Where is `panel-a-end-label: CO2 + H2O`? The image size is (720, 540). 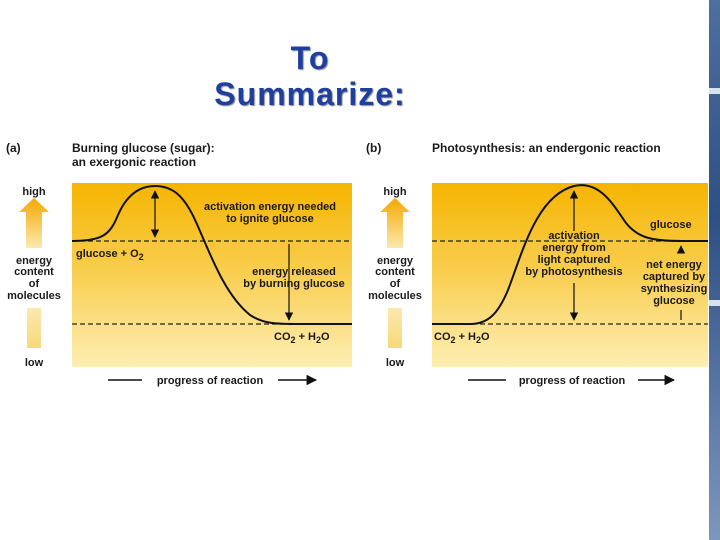 panel-a-end-label: CO2 + H2O is located at coordinates (302, 338).